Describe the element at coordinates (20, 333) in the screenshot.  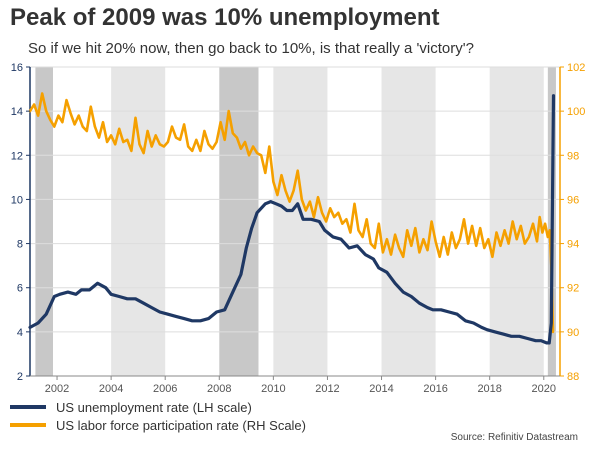
I see `left-tick-label: 4` at that location.